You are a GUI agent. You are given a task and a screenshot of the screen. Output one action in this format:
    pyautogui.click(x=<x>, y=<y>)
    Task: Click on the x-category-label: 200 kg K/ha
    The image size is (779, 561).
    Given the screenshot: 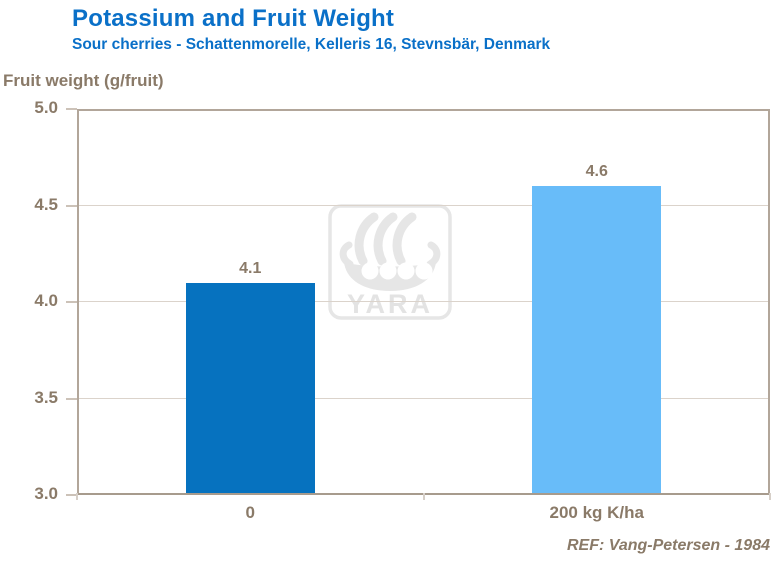 What is the action you would take?
    pyautogui.click(x=597, y=512)
    